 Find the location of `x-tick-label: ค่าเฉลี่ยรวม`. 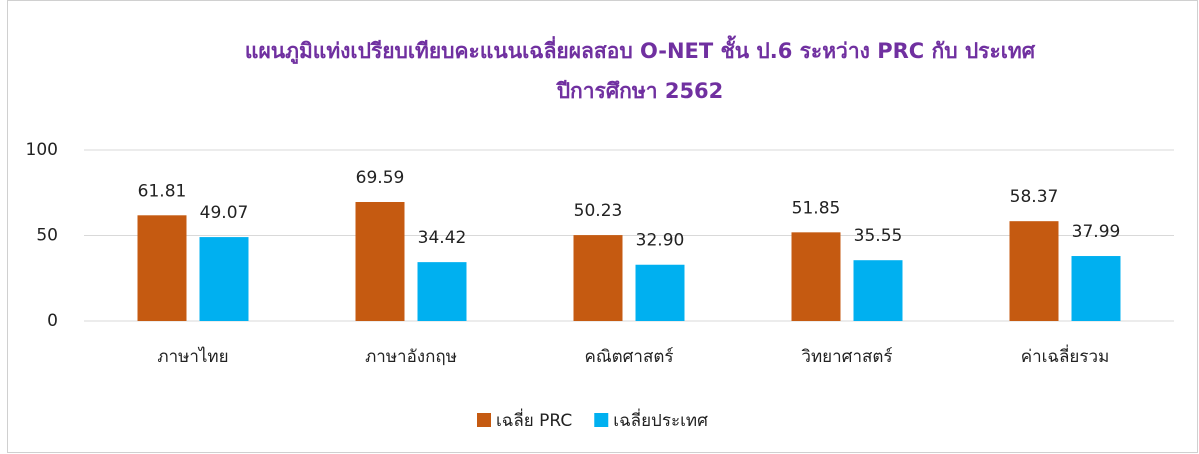

x-tick-label: ค่าเฉลี่ยรวม is located at coordinates (1065, 355).